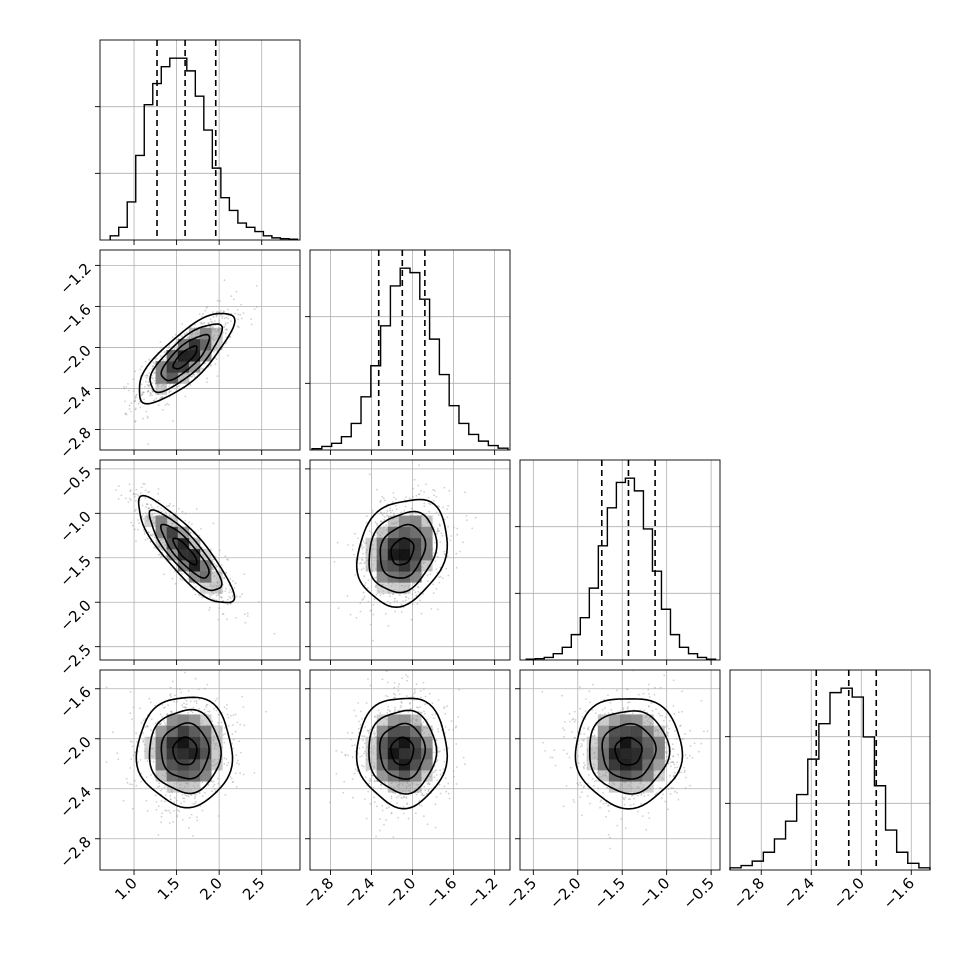  I want to click on pair-0-1-frame, so click(200, 350).